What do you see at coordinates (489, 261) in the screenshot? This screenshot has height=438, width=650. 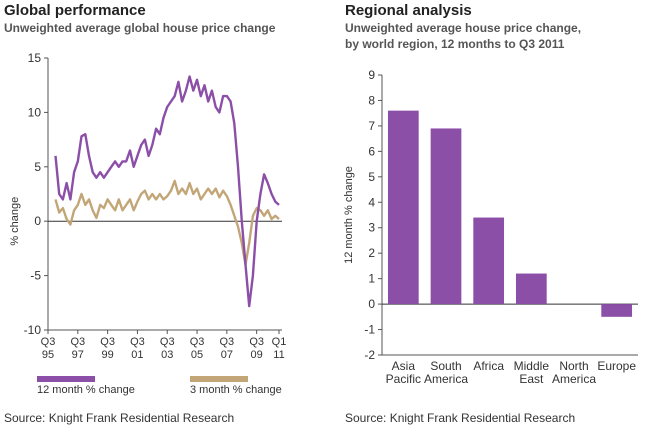 I see `bar-africa` at bounding box center [489, 261].